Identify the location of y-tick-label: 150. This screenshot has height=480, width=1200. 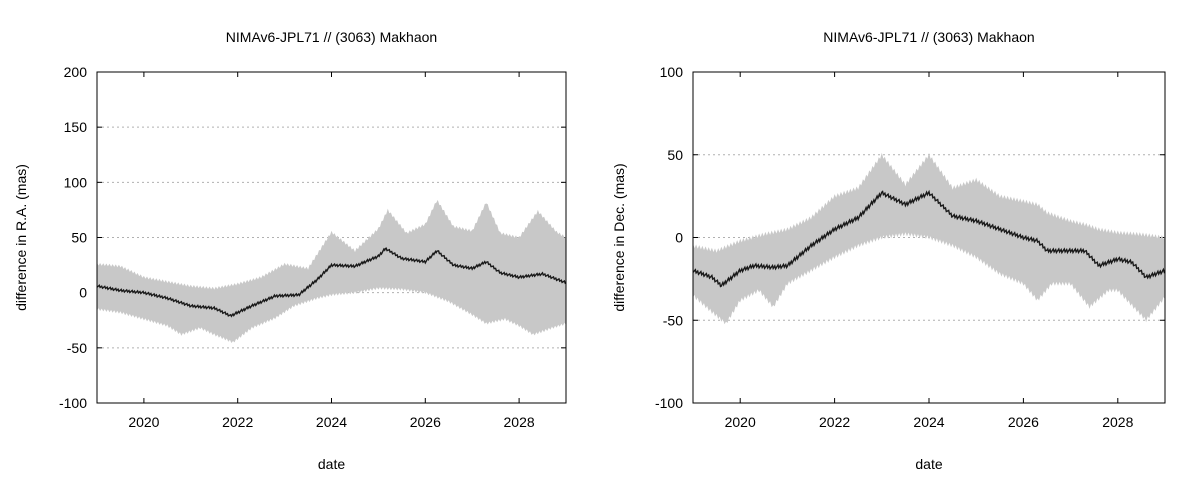
(76, 127).